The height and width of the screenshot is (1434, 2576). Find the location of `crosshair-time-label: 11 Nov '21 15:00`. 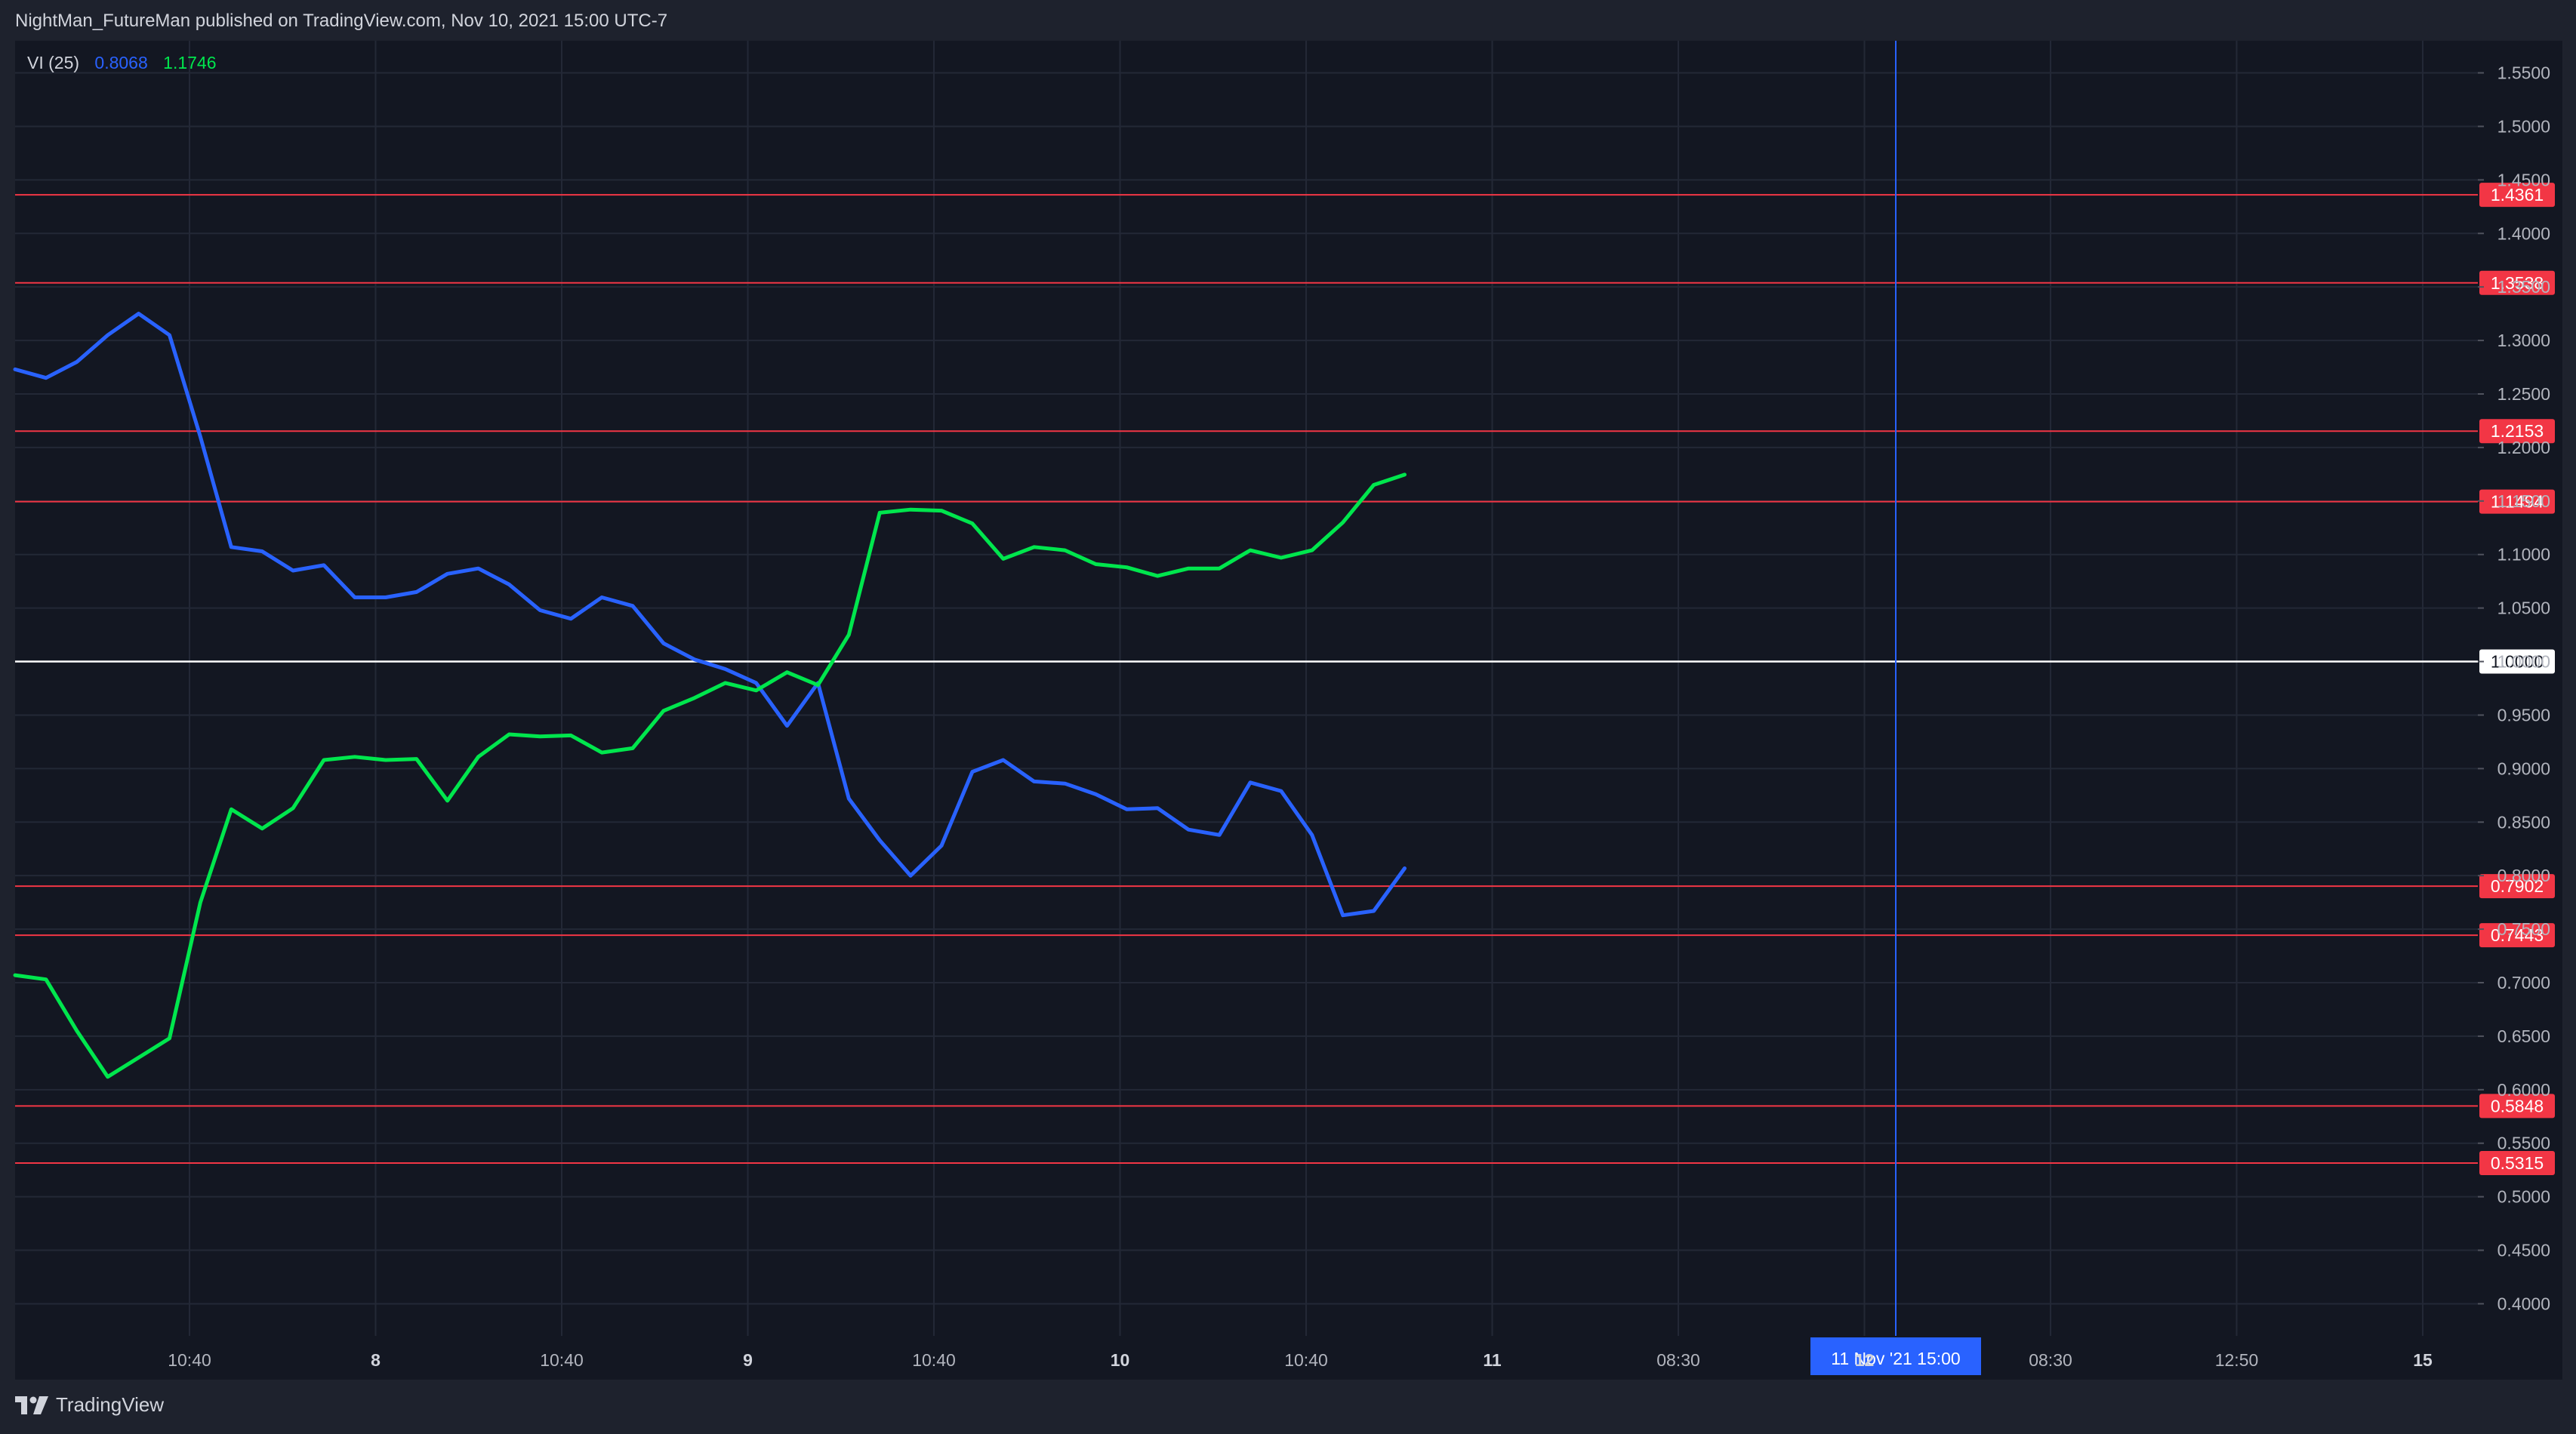

crosshair-time-label: 11 Nov '21 15:00 is located at coordinates (1895, 1358).